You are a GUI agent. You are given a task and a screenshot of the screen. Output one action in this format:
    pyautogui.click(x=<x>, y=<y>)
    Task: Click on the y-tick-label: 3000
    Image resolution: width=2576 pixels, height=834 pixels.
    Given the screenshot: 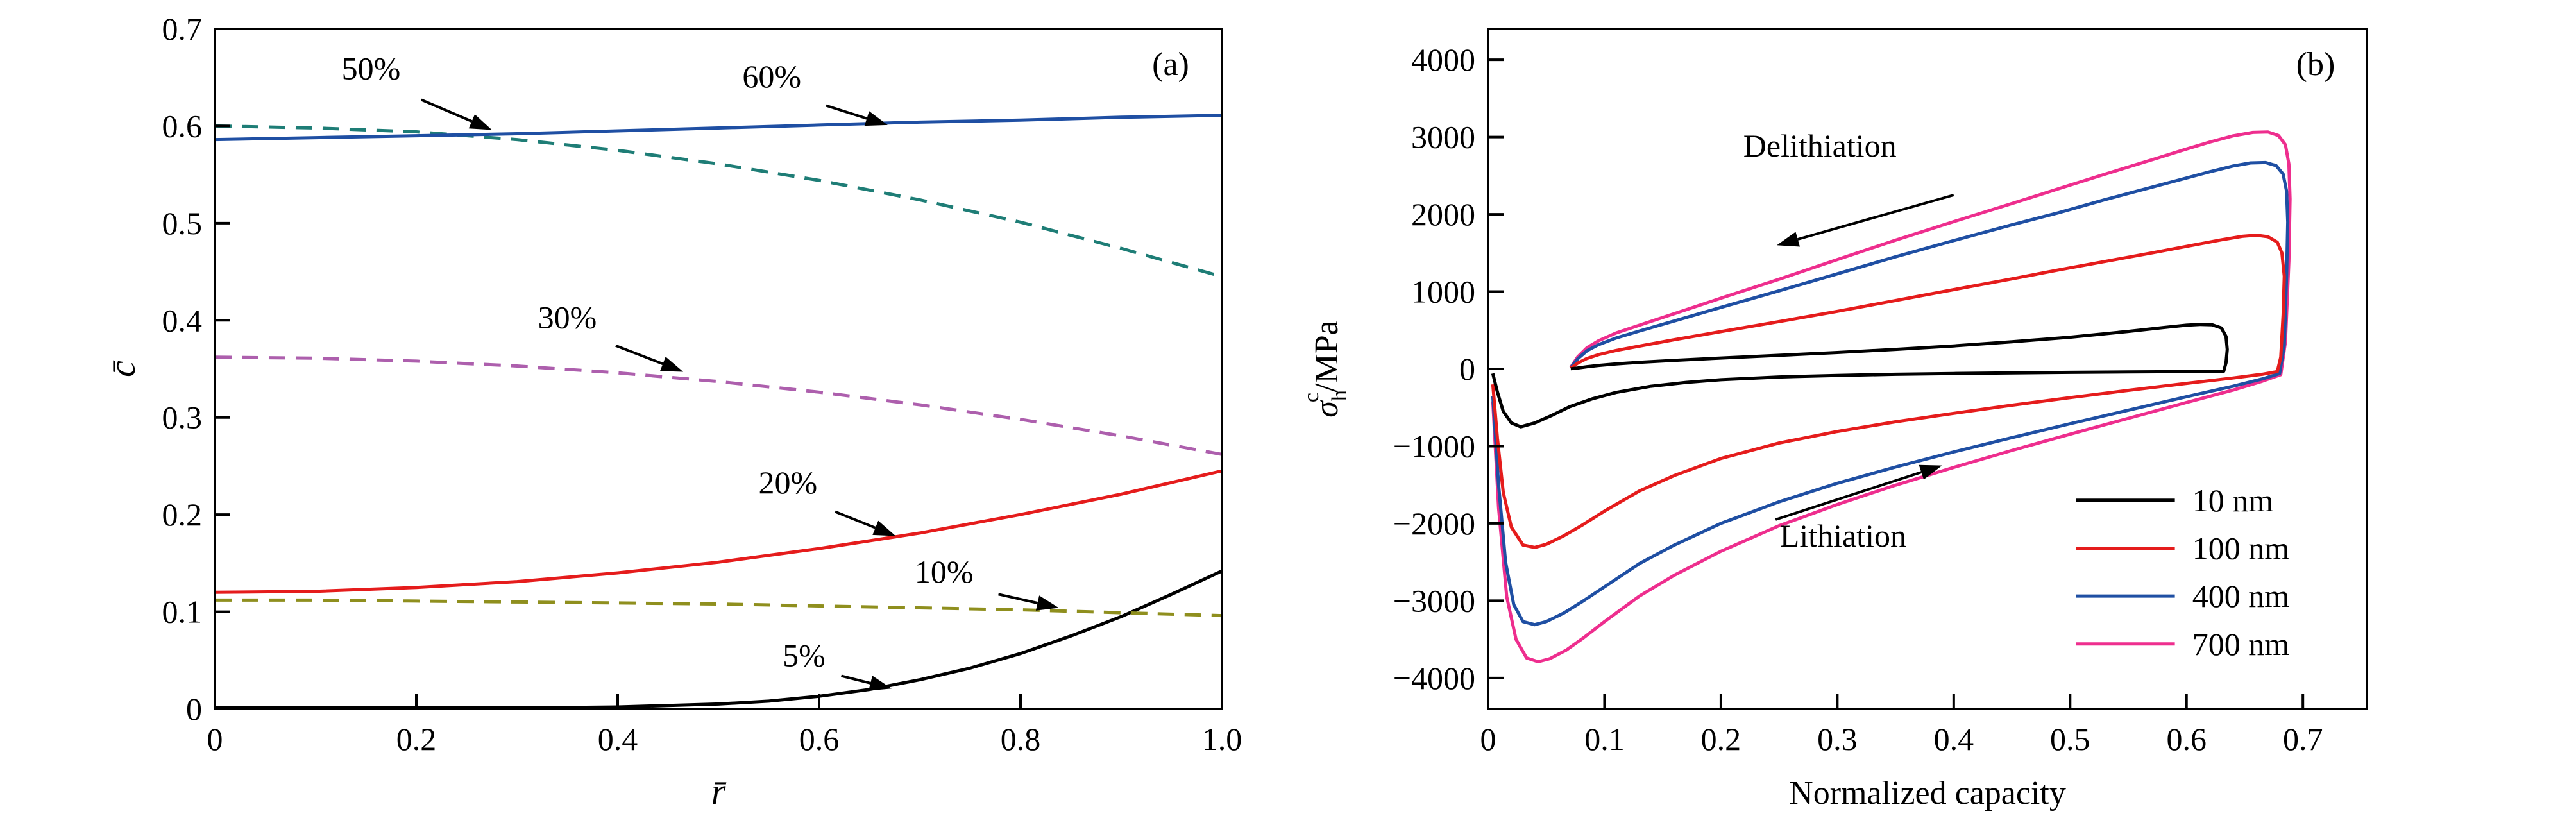 What is the action you would take?
    pyautogui.click(x=1443, y=137)
    